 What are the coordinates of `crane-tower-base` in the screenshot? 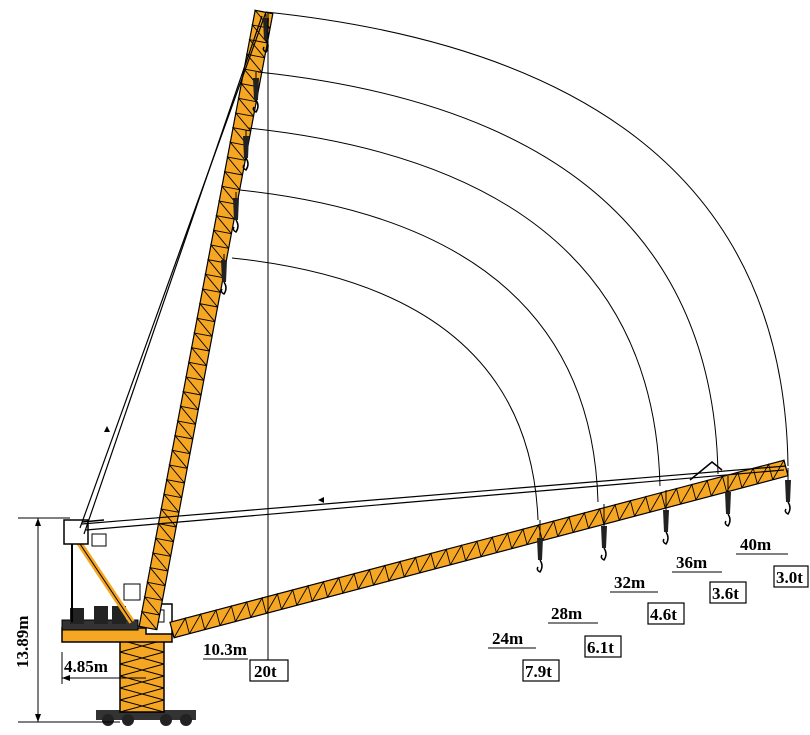 It's located at (146, 682).